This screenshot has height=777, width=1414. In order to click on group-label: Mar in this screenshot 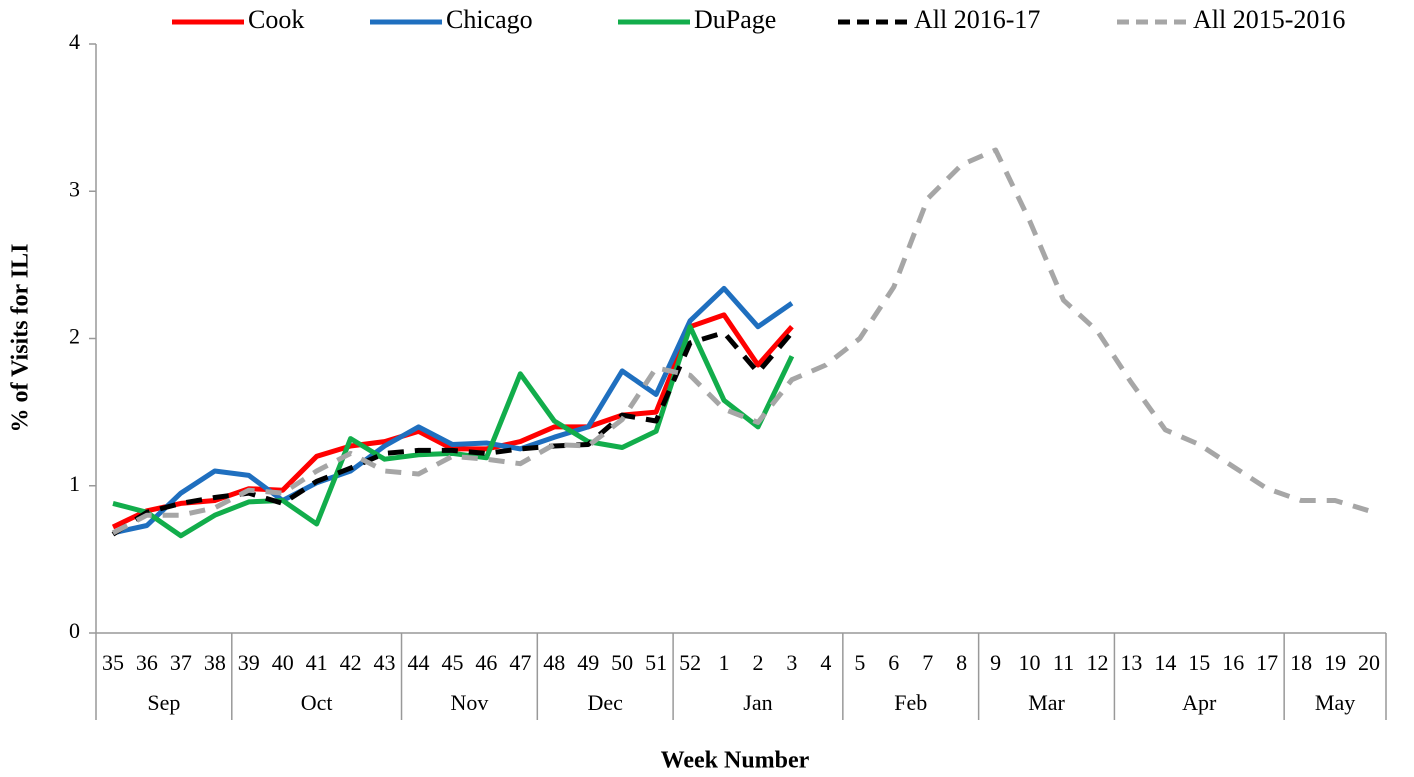, I will do `click(1046, 702)`.